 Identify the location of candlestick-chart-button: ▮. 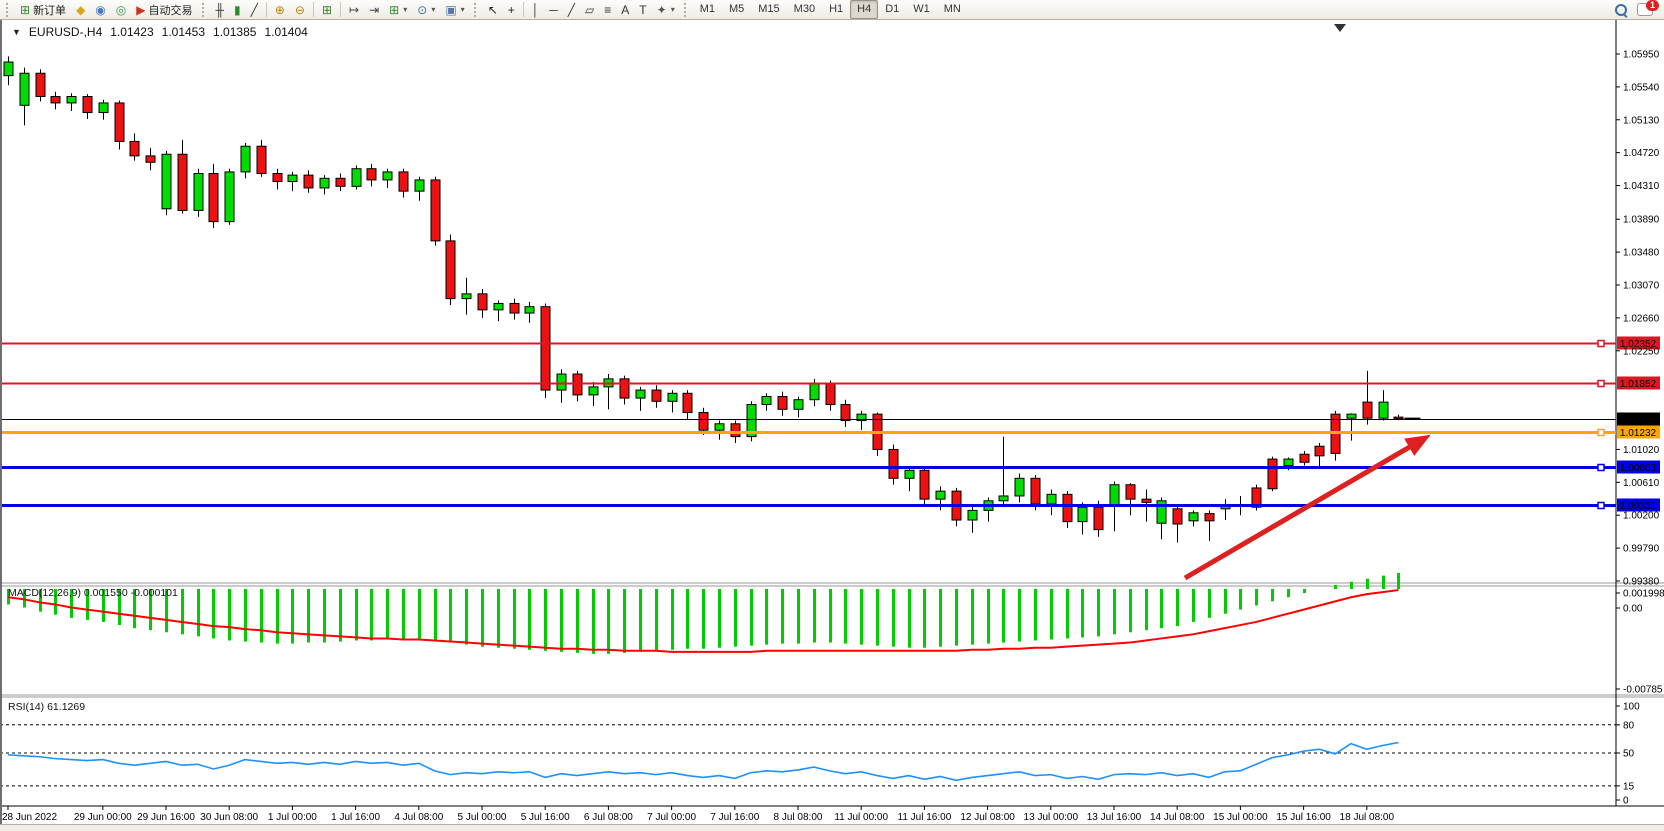
(237, 10).